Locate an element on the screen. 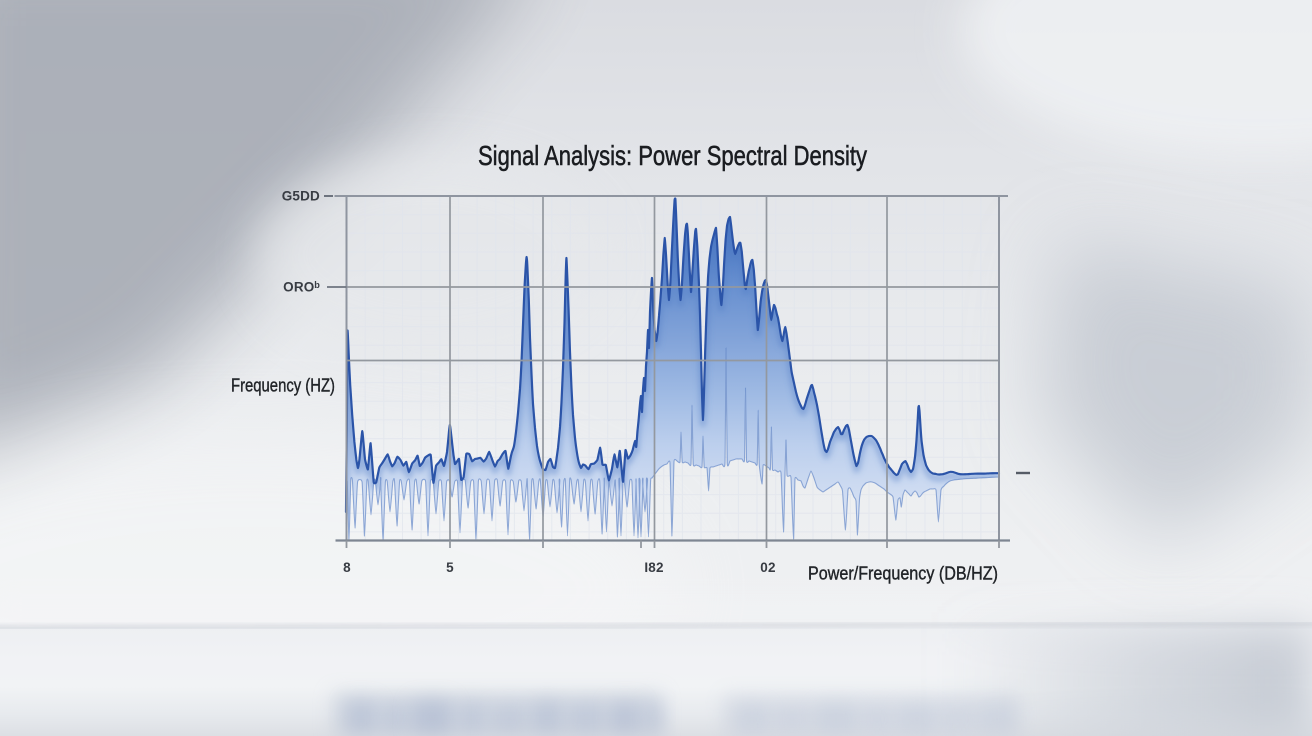  psd-lower-edge is located at coordinates (672, 444).